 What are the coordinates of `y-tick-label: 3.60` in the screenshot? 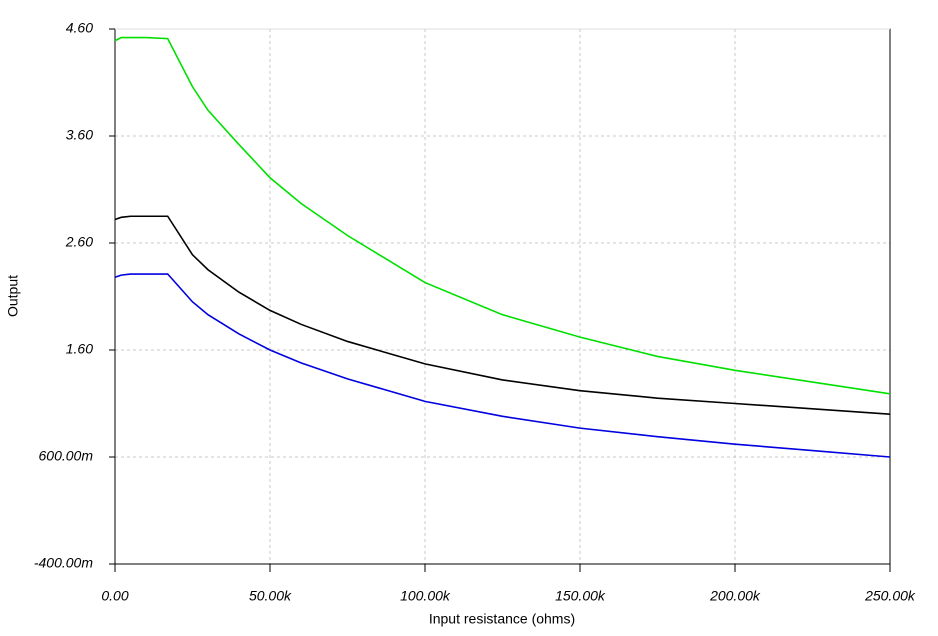 It's located at (79, 135).